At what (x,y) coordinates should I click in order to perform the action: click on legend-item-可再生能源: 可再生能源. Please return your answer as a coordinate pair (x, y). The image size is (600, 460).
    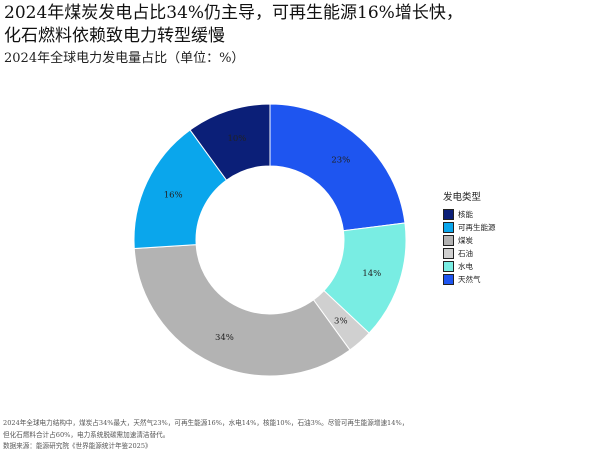
    Looking at the image, I should click on (498, 227).